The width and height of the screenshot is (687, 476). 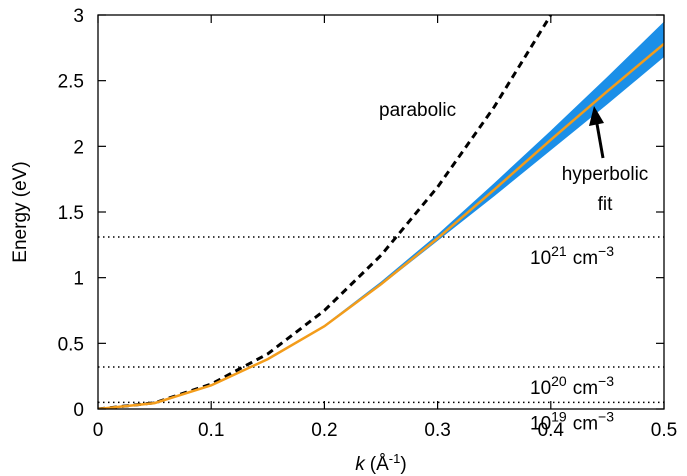 I want to click on label-part: 21, so click(x=559, y=251).